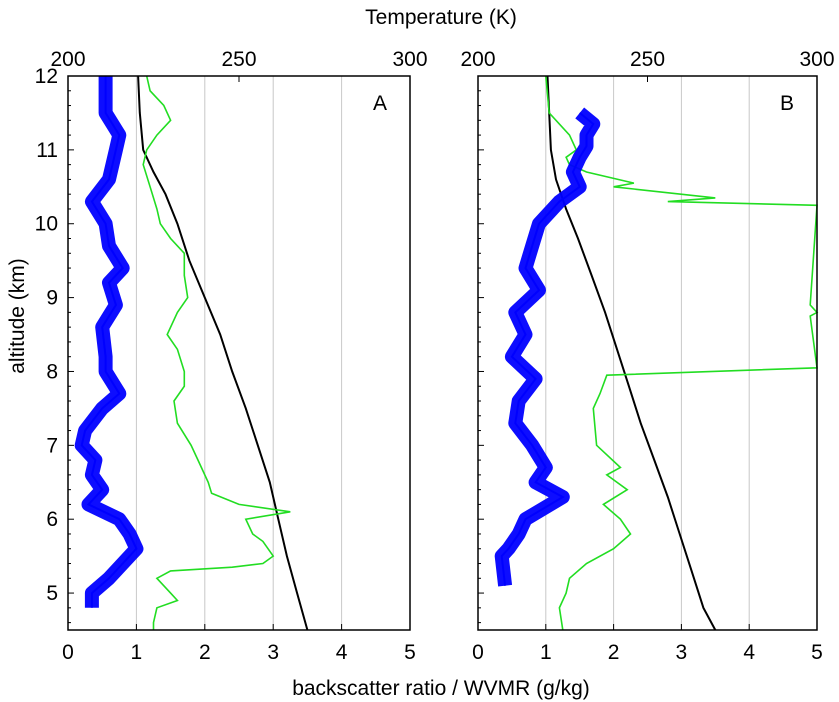 The width and height of the screenshot is (839, 702). I want to click on panel-a-y-tick-label: 12, so click(46, 76).